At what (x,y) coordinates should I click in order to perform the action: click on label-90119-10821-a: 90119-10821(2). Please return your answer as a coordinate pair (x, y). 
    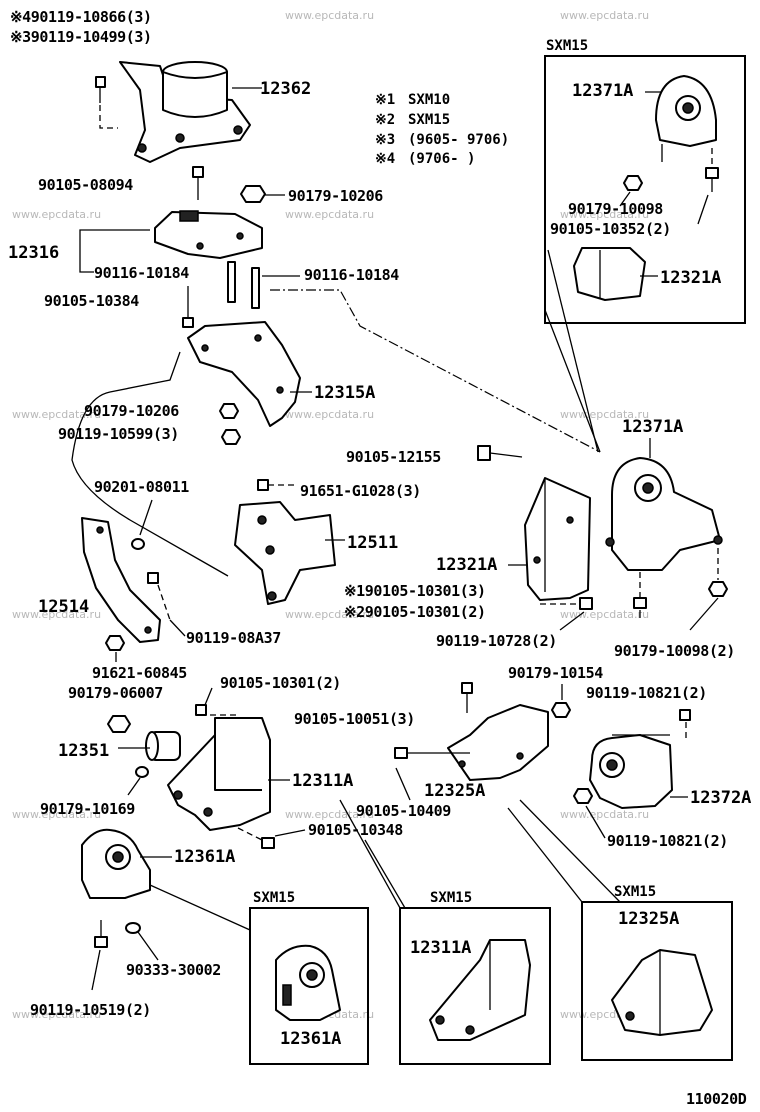
    Looking at the image, I should click on (646, 693).